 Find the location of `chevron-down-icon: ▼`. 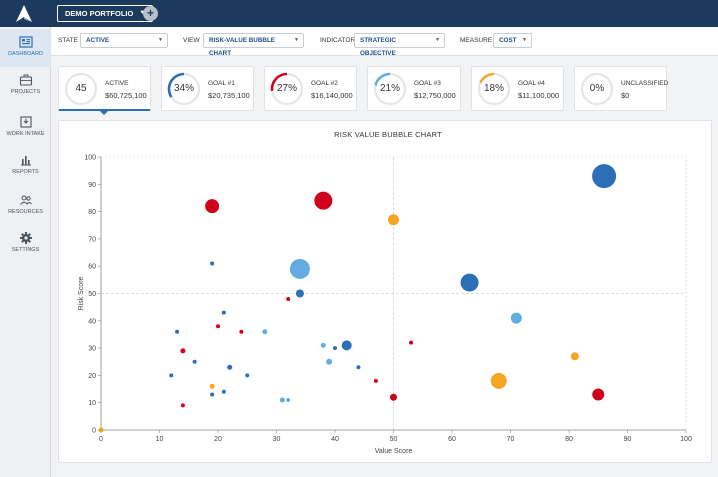

chevron-down-icon: ▼ is located at coordinates (142, 13).